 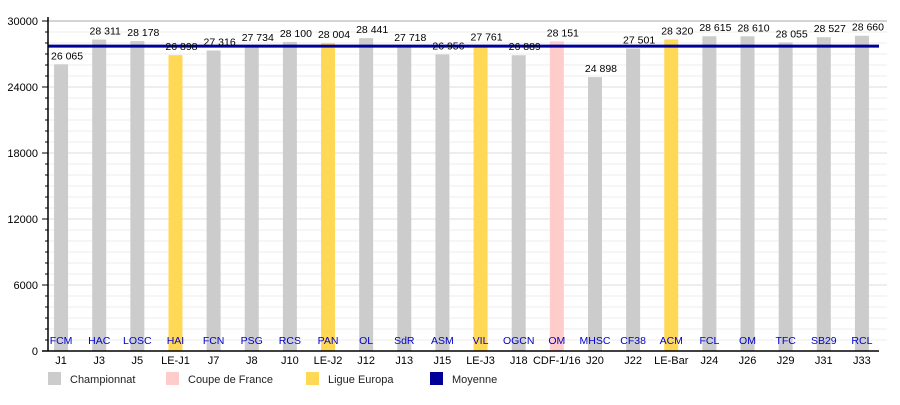 I want to click on value-label: 27 501, so click(x=639, y=40).